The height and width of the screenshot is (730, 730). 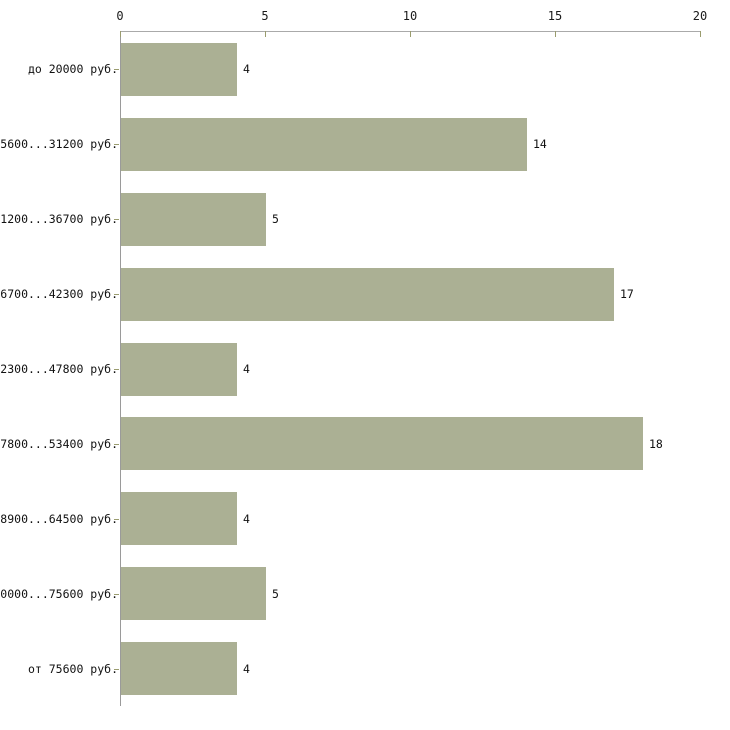 What do you see at coordinates (700, 16) in the screenshot?
I see `x-axis-tick-label: 20` at bounding box center [700, 16].